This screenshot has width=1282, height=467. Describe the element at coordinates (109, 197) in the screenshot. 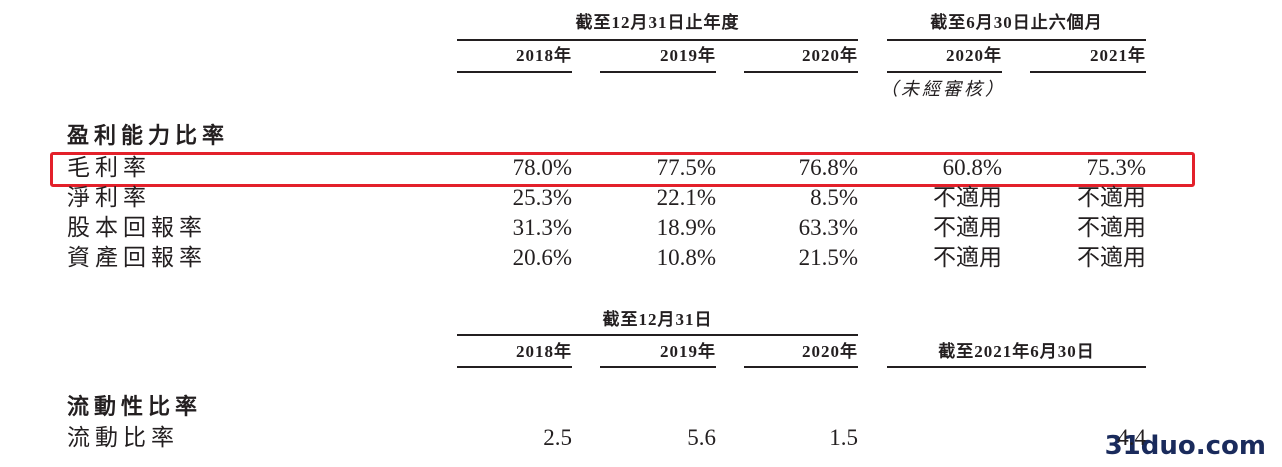

I see `row-label: 淨利率` at that location.